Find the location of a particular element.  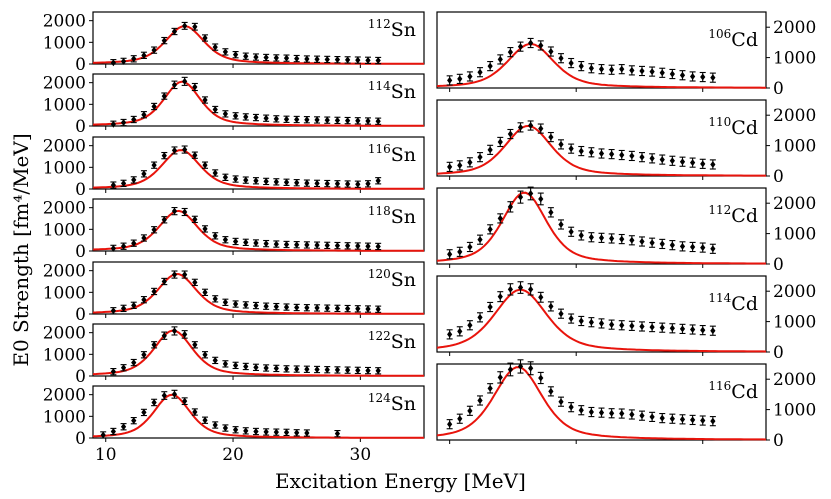

isotope-label: 122Sn is located at coordinates (392, 341).